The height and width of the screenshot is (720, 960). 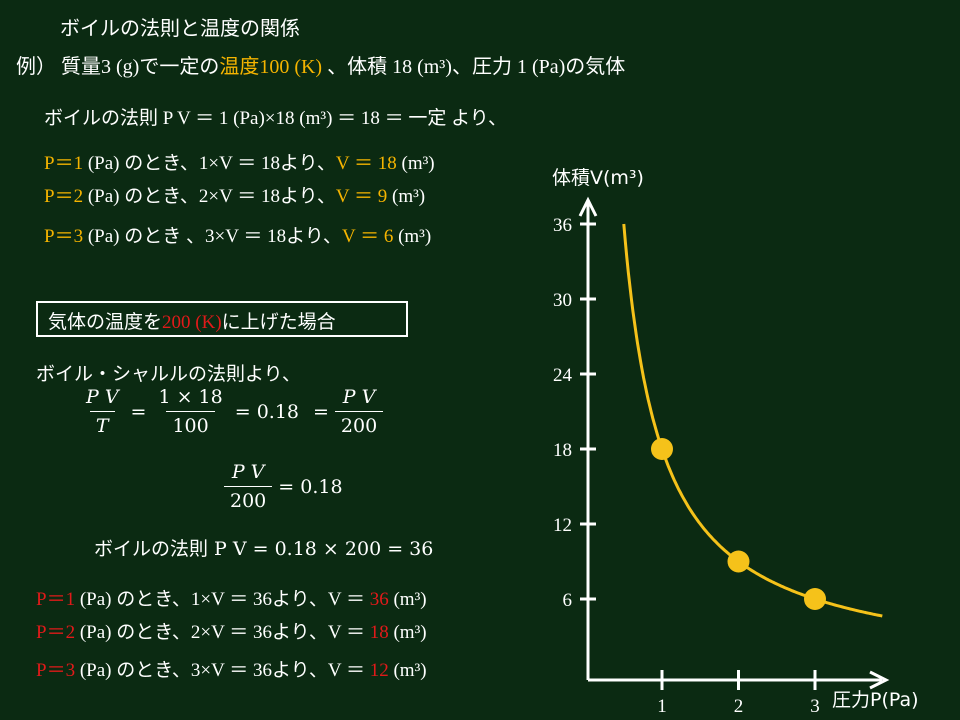 I want to click on case2-row-pressure: P＝1, so click(x=56, y=599).